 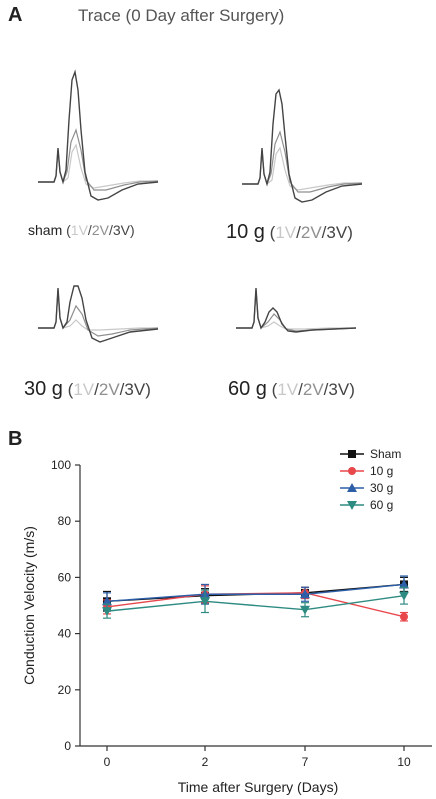 I want to click on series-60g, so click(x=255, y=602).